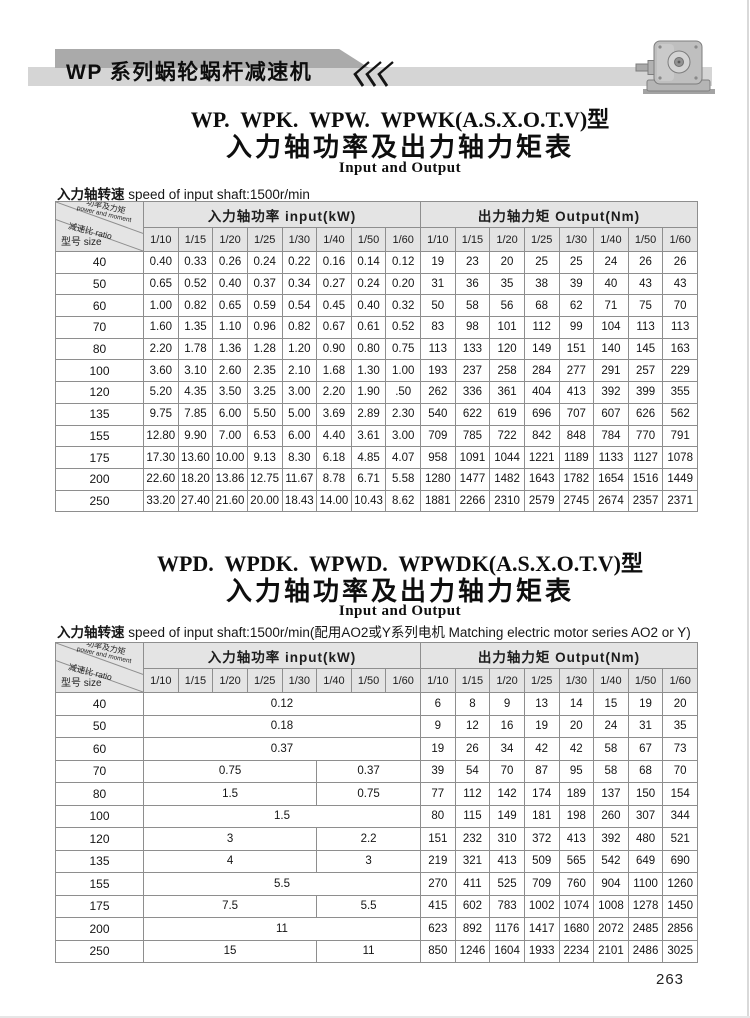  I want to click on output-cell: 151, so click(576, 349).